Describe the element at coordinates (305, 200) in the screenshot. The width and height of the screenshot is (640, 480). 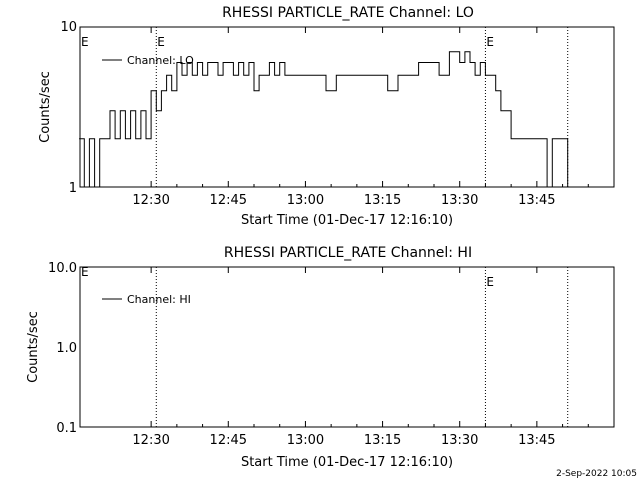
I see `x-tick-label-lo-2: 13:00` at that location.